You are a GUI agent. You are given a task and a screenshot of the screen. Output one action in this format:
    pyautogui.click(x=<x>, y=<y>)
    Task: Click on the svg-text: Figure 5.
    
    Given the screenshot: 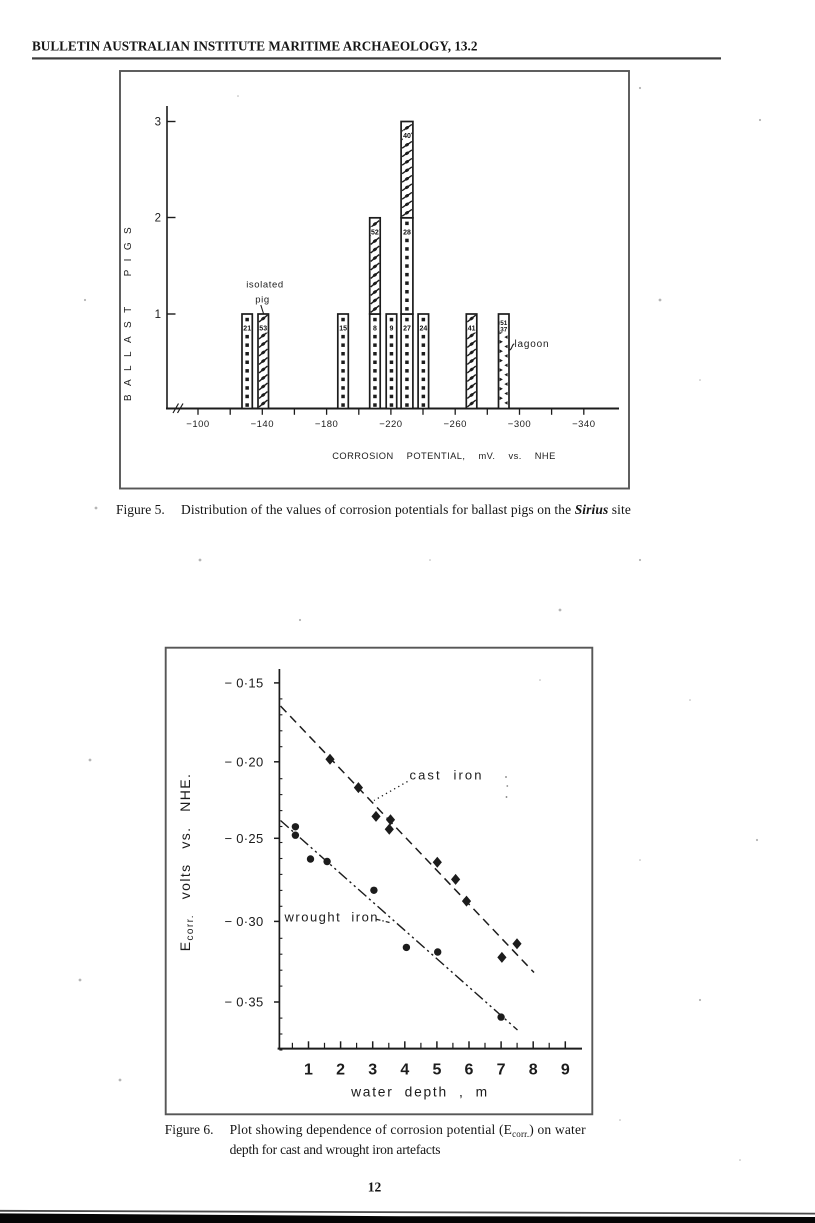 What is the action you would take?
    pyautogui.click(x=140, y=509)
    